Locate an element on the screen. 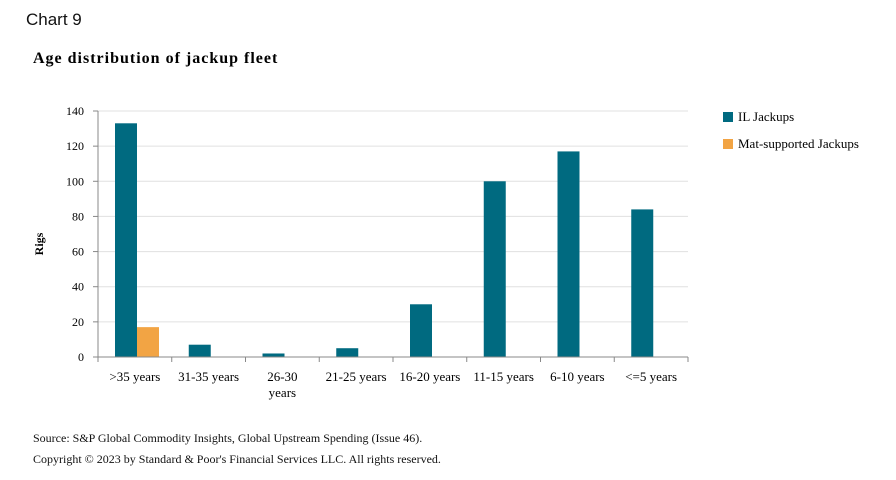 This screenshot has width=896, height=480. x-tick-label: 16-20 years is located at coordinates (429, 376).